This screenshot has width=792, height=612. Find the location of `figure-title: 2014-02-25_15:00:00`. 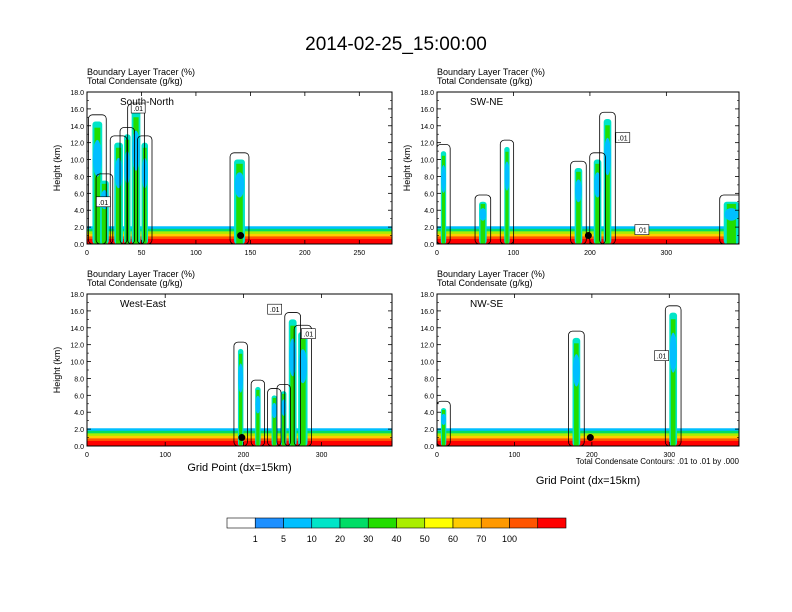

figure-title: 2014-02-25_15:00:00 is located at coordinates (396, 44).